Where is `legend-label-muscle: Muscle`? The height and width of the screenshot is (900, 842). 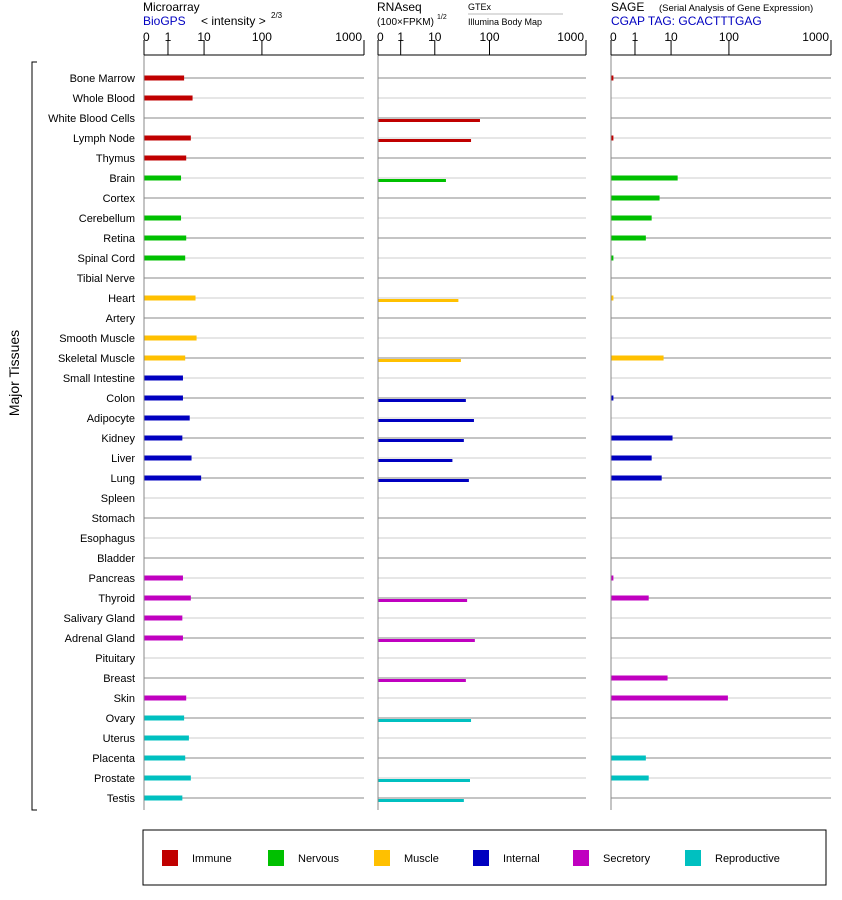
legend-label-muscle: Muscle is located at coordinates (421, 859).